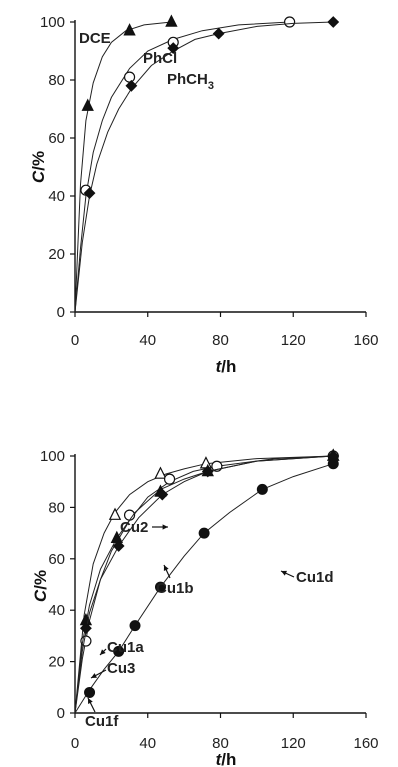 Image resolution: width=398 pixels, height=767 pixels. I want to click on label-phcl: PhCl, so click(160, 58).